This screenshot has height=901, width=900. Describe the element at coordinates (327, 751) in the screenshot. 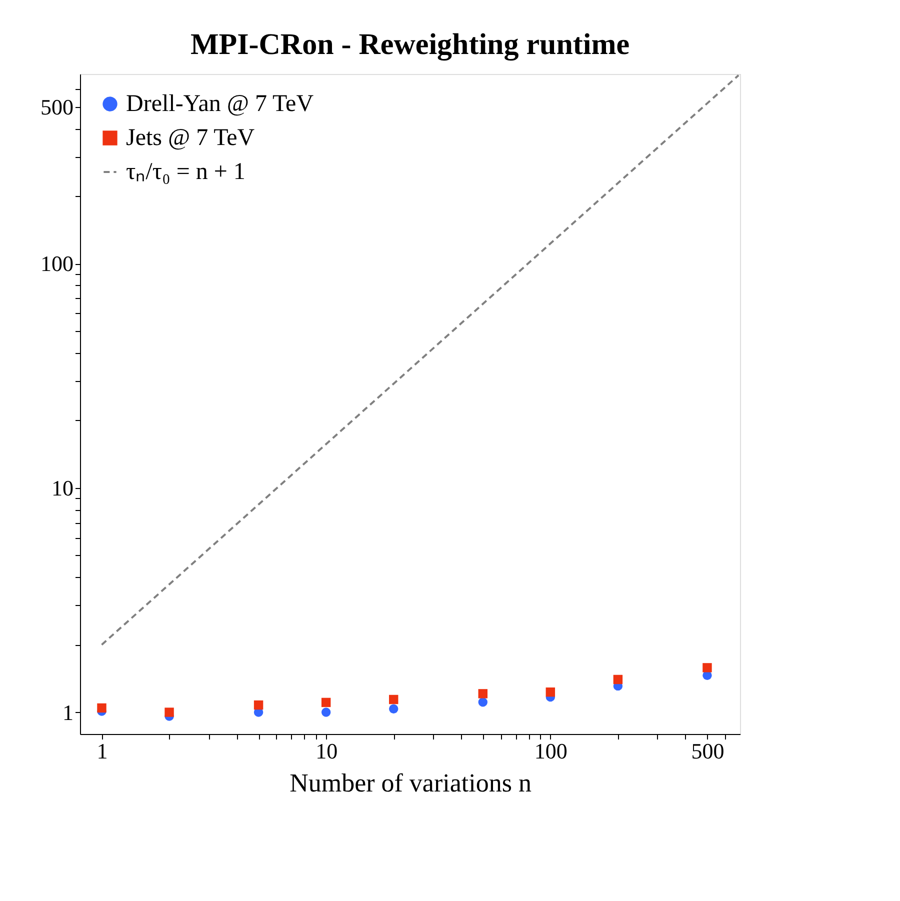

I see `x-tick-label: 10` at that location.